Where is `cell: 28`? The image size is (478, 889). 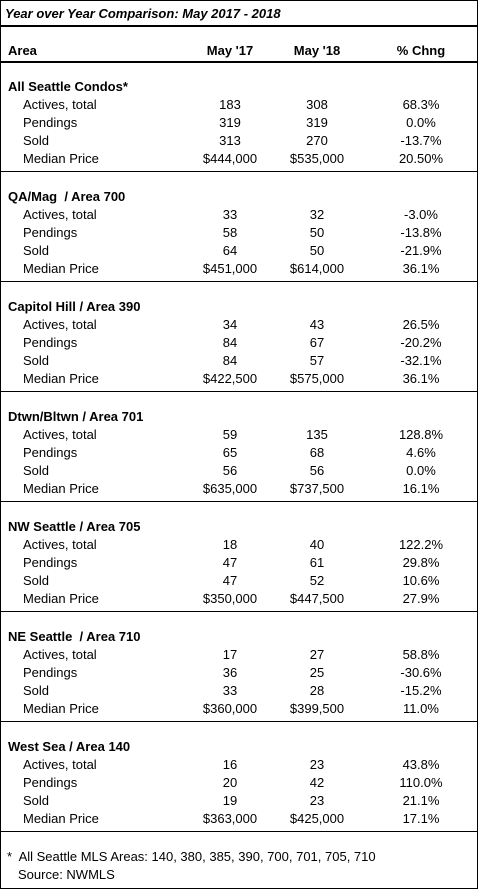 cell: 28 is located at coordinates (317, 690).